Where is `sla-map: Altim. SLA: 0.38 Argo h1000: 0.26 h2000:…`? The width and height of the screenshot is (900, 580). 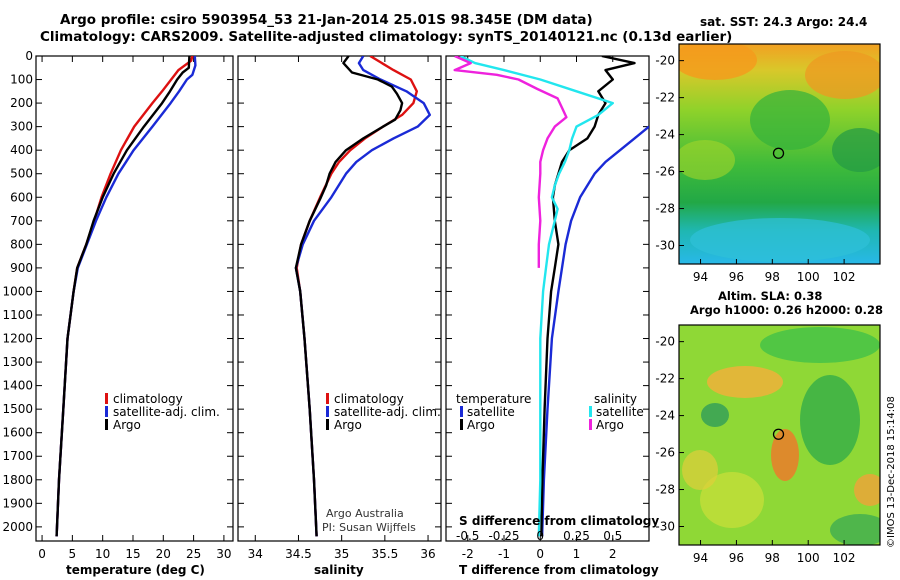 sla-map: Altim. SLA: 0.38 Argo h1000: 0.26 h2000:… is located at coordinates (769, 427).